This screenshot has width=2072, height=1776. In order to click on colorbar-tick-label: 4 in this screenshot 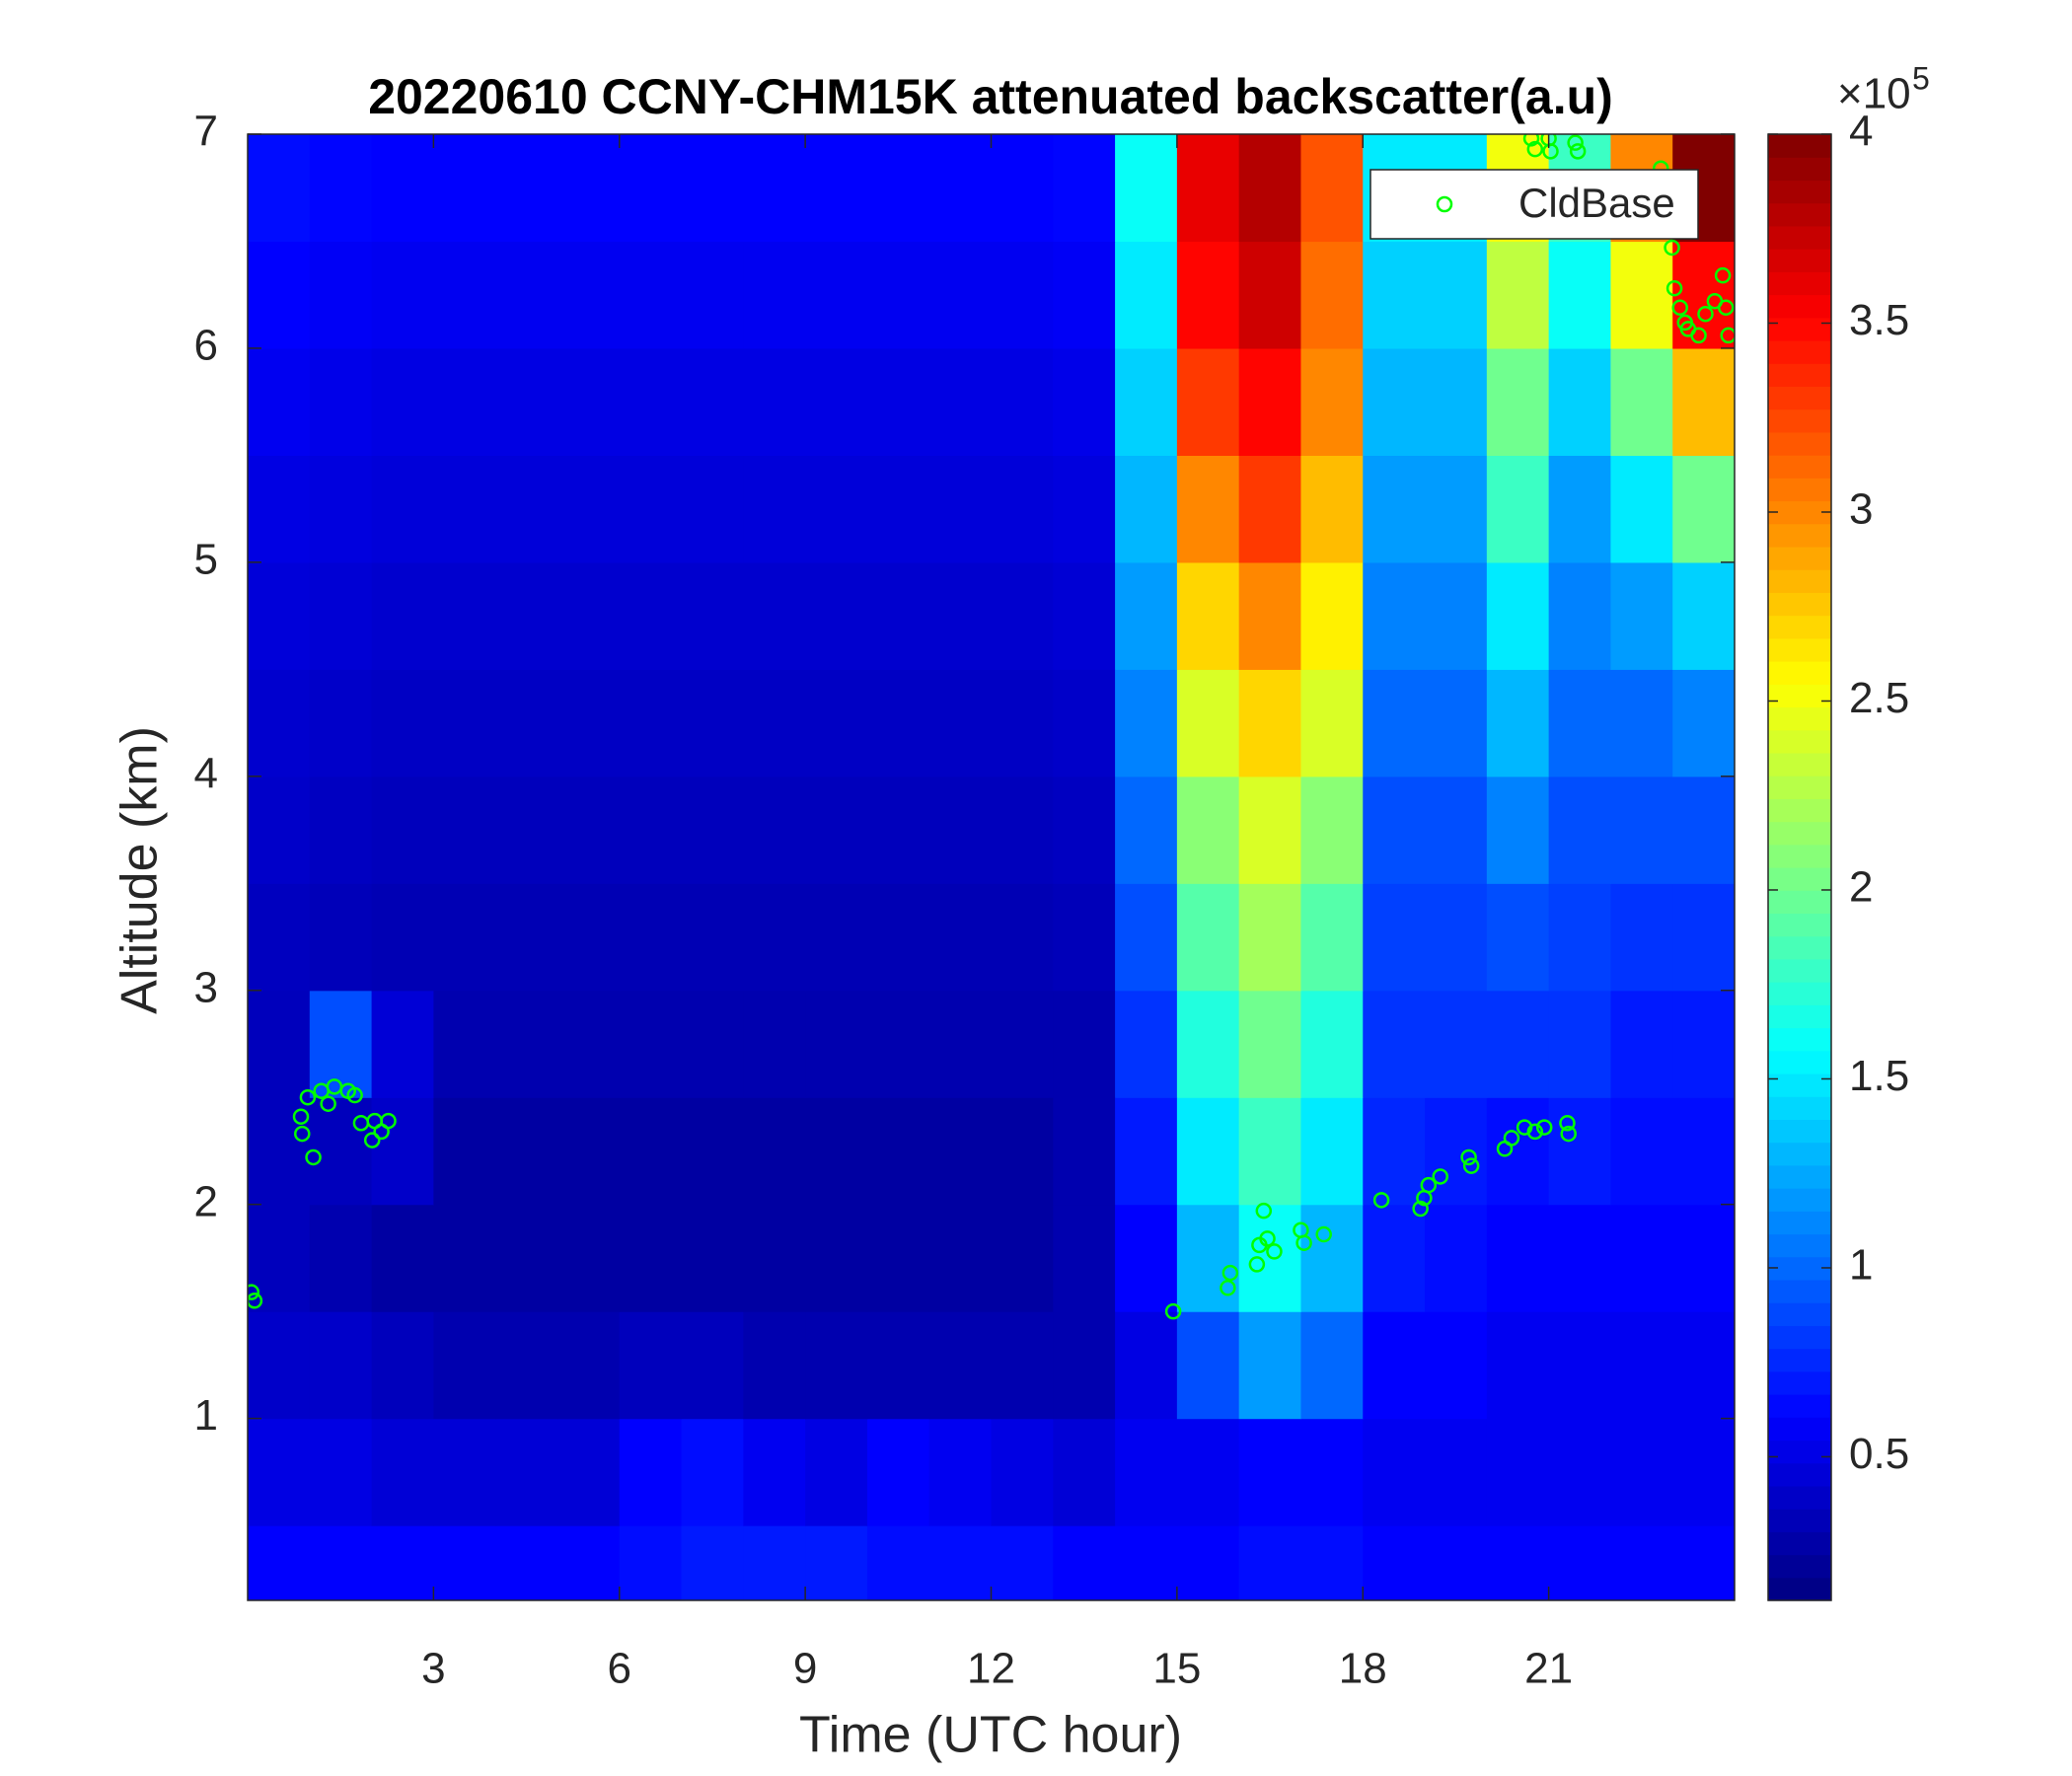, I will do `click(1861, 132)`.